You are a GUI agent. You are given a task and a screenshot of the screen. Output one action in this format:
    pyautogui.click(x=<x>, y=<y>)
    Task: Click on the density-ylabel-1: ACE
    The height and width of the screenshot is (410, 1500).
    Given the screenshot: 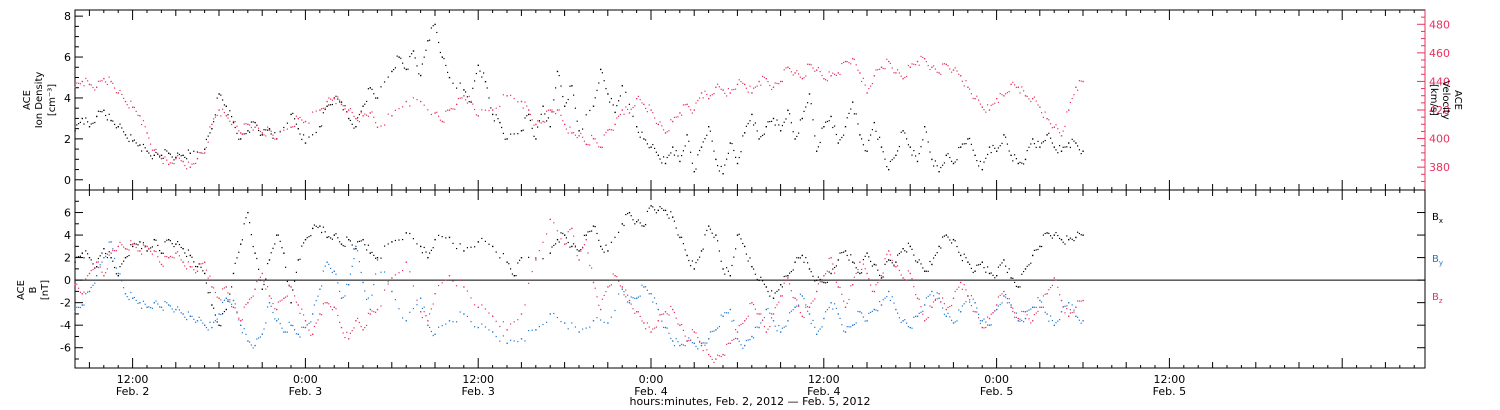 What is the action you would take?
    pyautogui.click(x=27, y=100)
    